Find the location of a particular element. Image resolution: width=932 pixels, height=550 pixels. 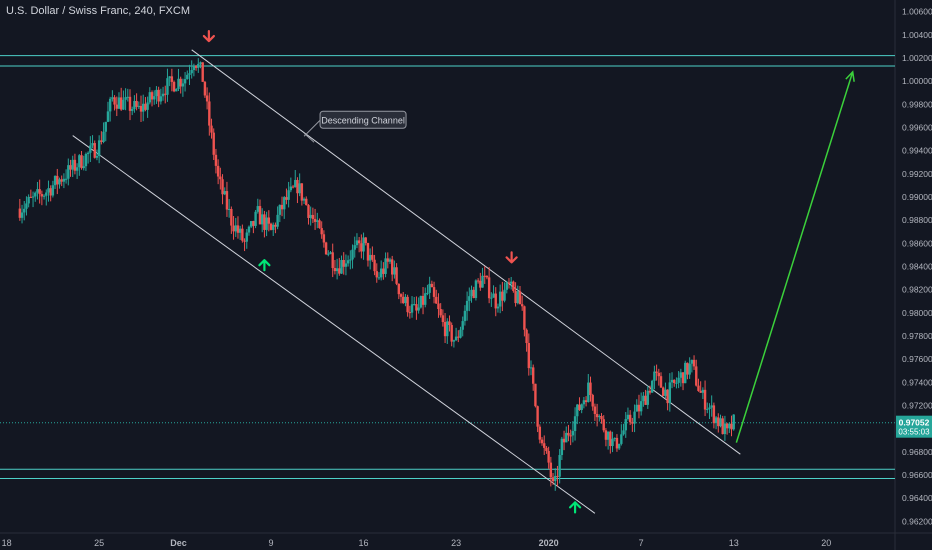

x-tick-label: 13 is located at coordinates (734, 543).